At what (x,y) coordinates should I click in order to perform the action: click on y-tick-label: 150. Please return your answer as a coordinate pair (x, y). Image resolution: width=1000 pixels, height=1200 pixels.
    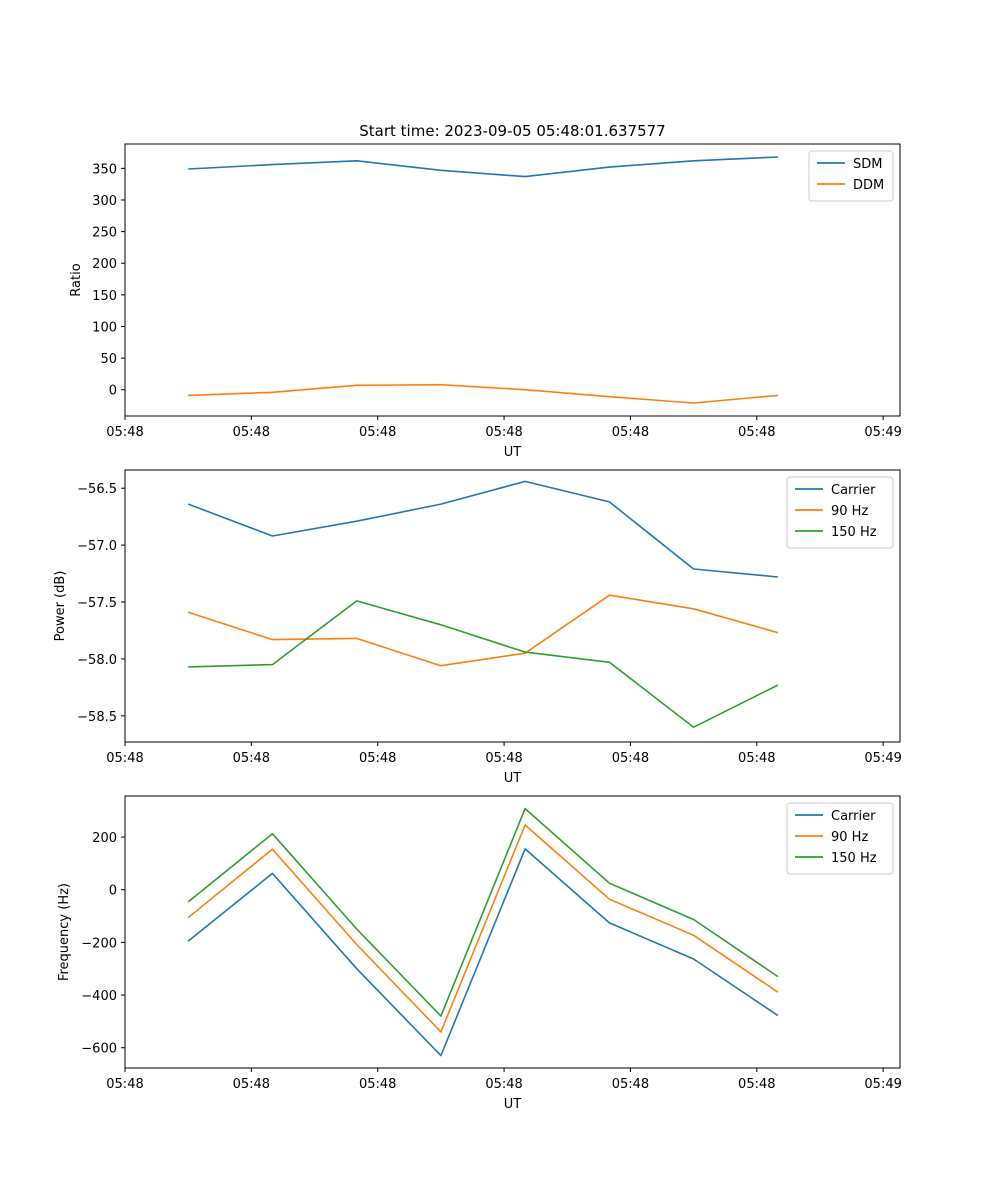
    Looking at the image, I should click on (104, 296).